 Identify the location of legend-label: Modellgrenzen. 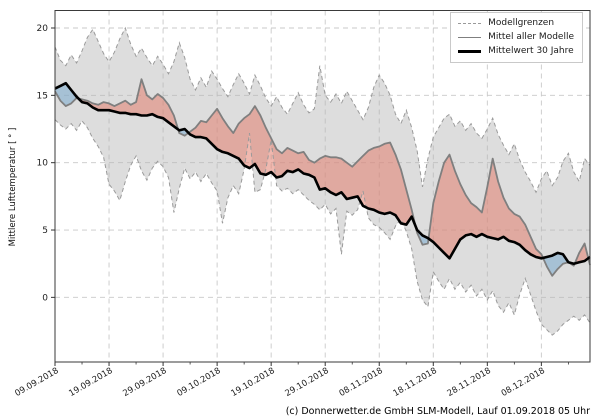
(521, 23).